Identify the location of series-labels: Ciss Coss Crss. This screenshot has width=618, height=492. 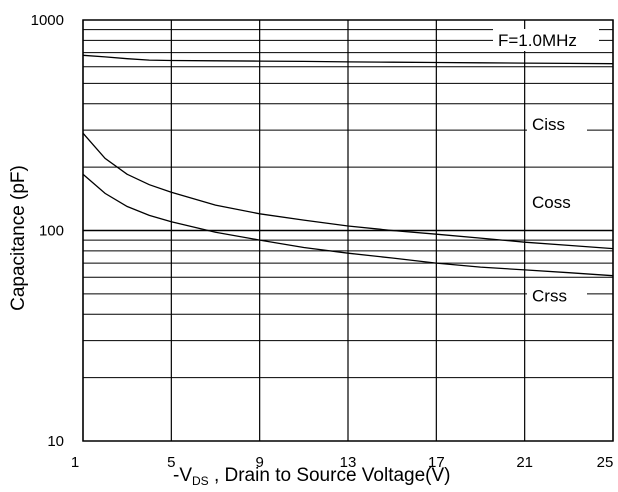
(557, 210).